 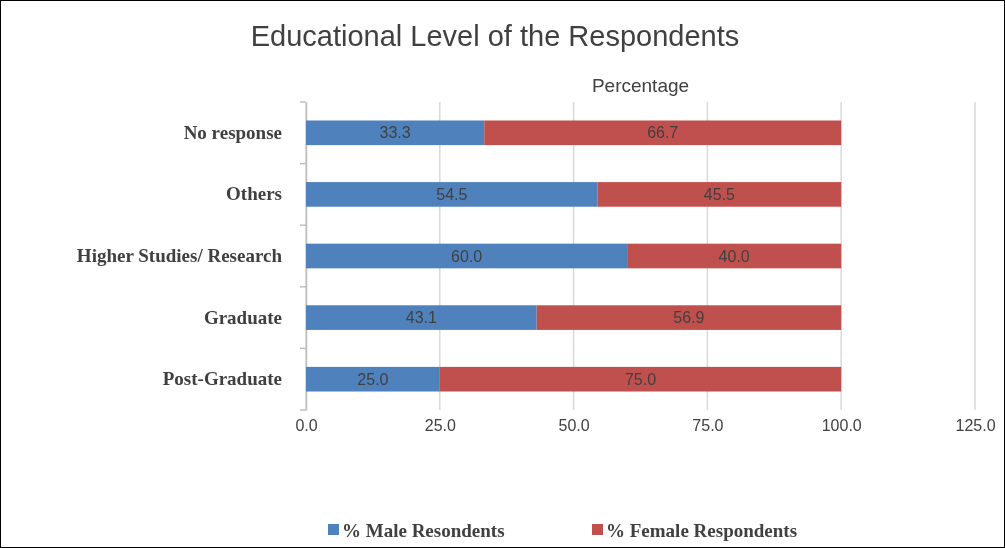 What do you see at coordinates (702, 530) in the screenshot?
I see `legend-label: % Female Respondents` at bounding box center [702, 530].